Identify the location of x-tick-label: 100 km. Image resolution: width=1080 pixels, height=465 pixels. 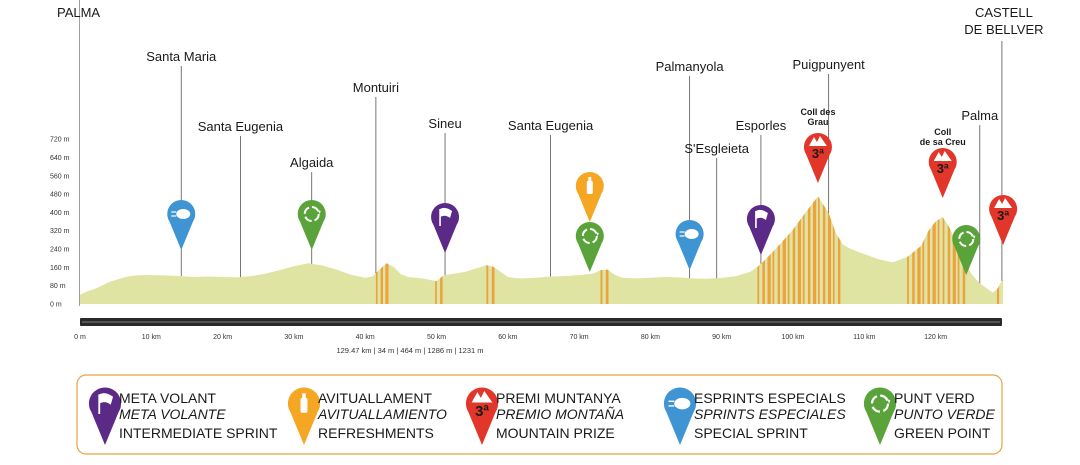
(793, 337).